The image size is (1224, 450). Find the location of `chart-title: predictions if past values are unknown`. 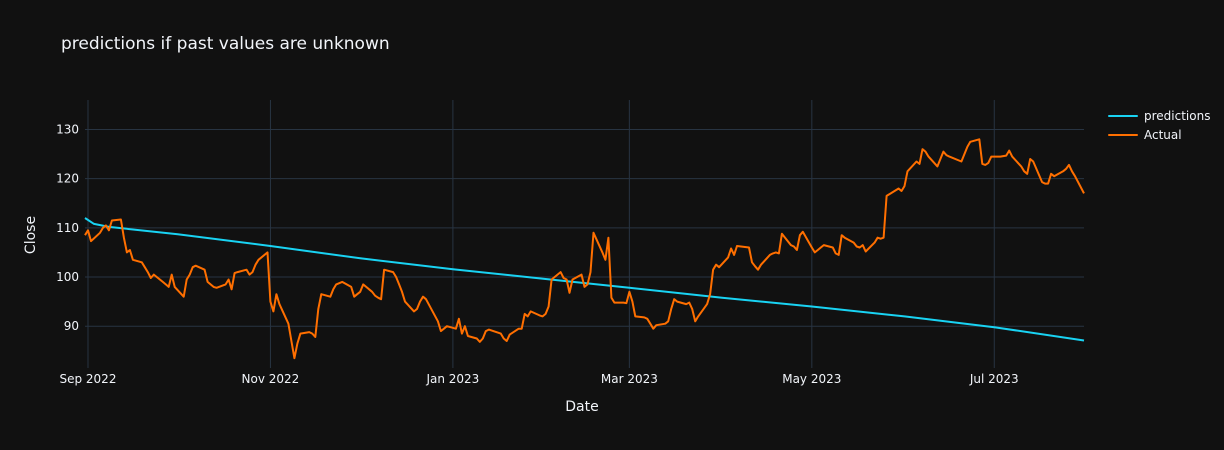

chart-title: predictions if past values are unknown is located at coordinates (225, 44).